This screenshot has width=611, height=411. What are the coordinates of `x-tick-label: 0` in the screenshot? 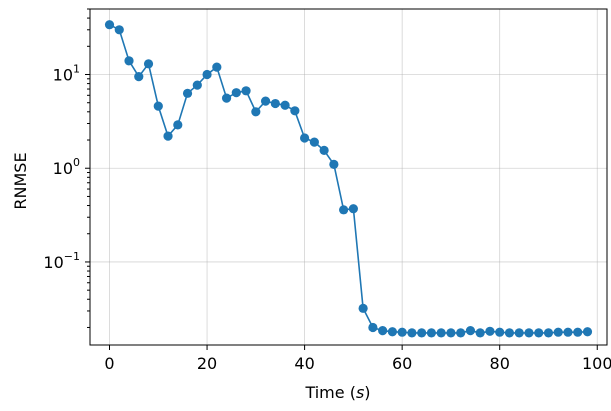 It's located at (109, 363).